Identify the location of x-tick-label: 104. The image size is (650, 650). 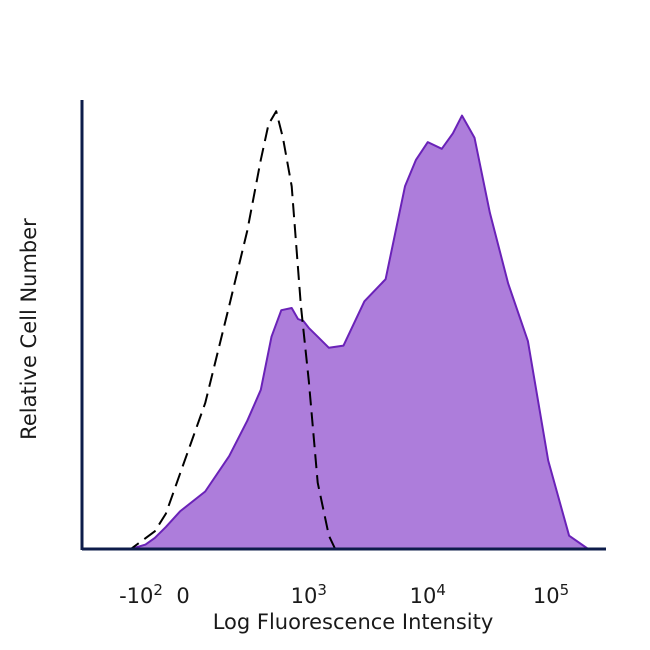
(428, 594).